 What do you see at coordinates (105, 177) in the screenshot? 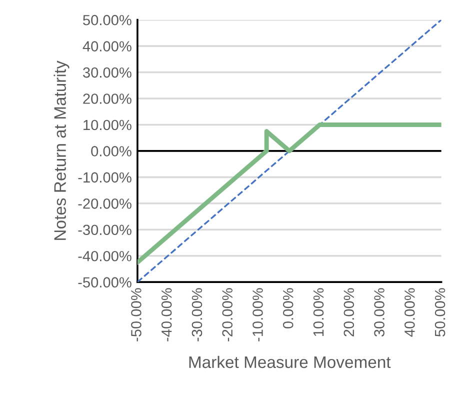
I see `y-tick-label: -10.00%` at bounding box center [105, 177].